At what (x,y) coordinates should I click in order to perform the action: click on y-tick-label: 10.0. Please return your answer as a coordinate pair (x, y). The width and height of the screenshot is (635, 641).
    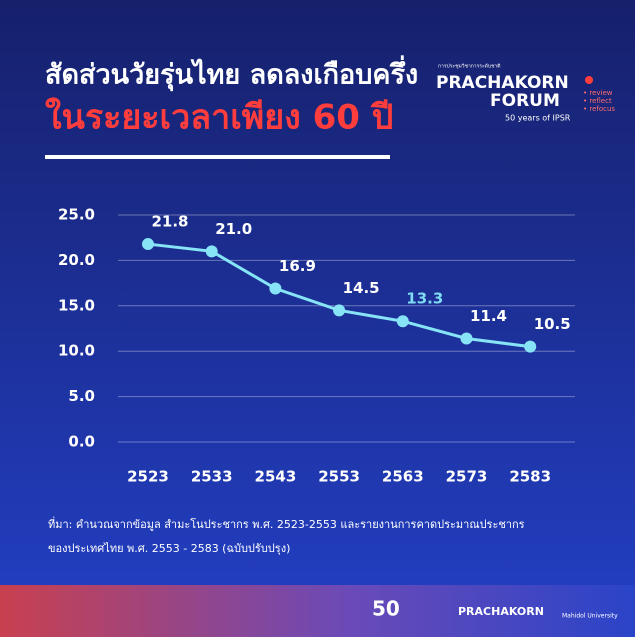
    Looking at the image, I should click on (76, 351).